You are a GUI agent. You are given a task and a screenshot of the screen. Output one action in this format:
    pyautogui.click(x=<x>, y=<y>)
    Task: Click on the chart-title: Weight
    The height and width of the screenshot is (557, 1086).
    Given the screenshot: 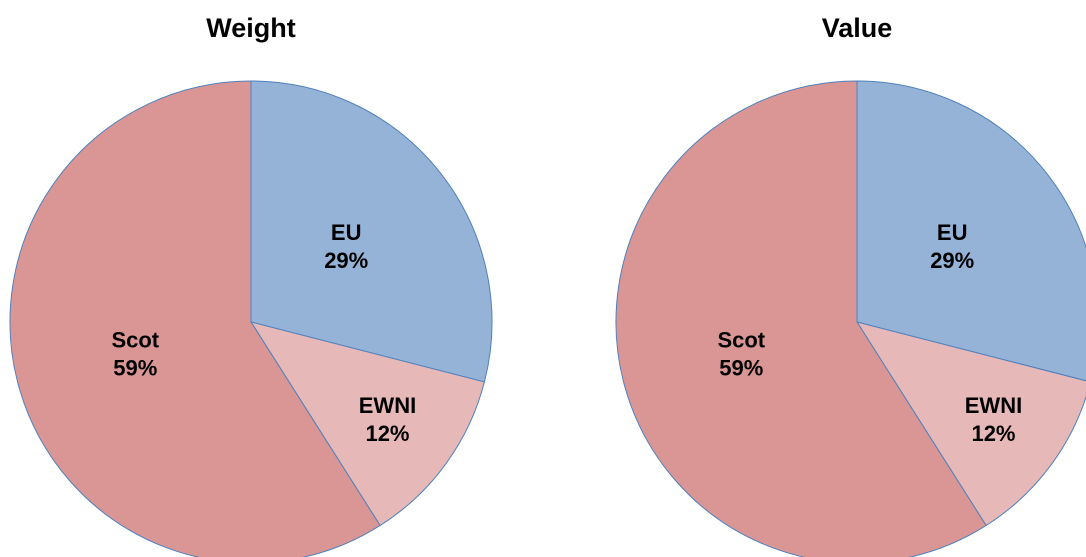 What is the action you would take?
    pyautogui.click(x=251, y=28)
    